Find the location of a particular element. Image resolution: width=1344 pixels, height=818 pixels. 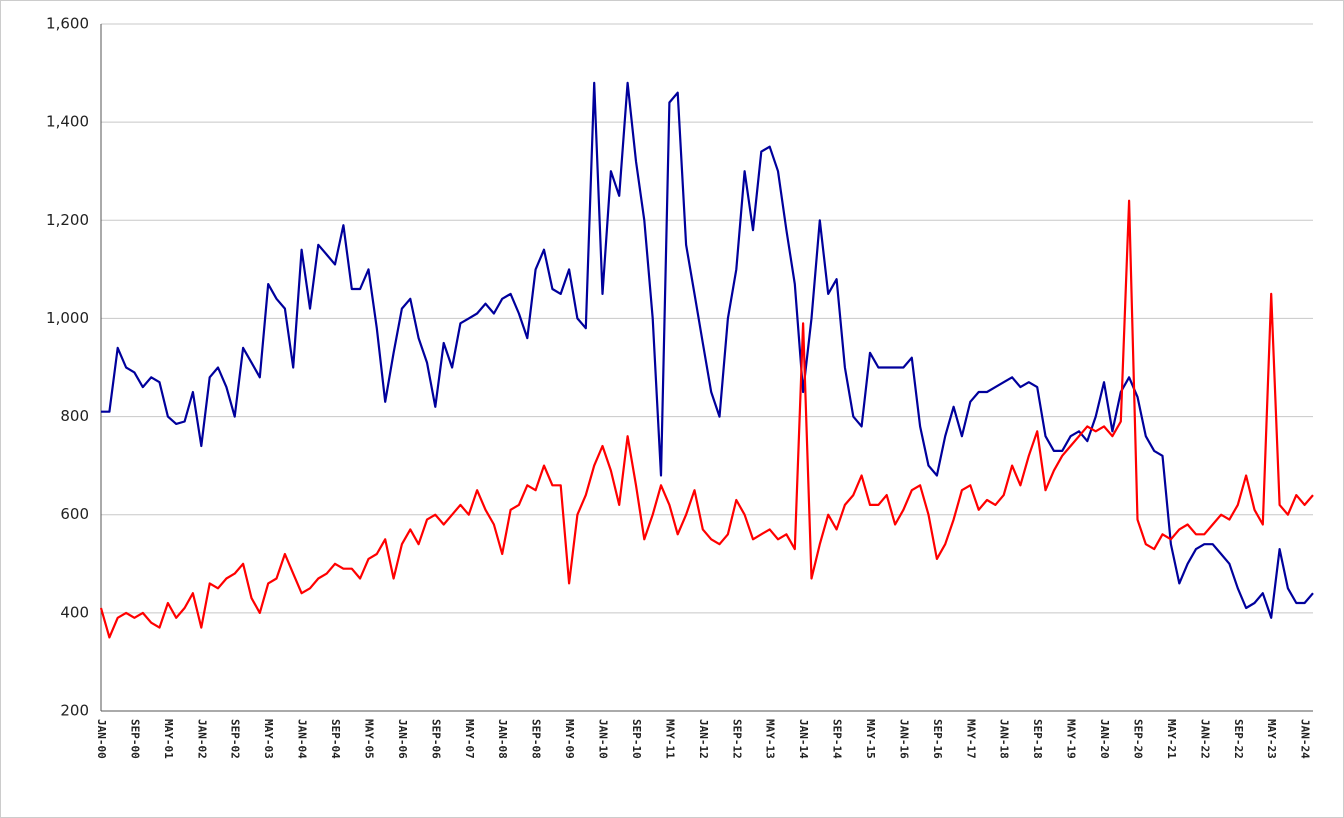

x-tick-label: SEP-12 is located at coordinates (736, 739).